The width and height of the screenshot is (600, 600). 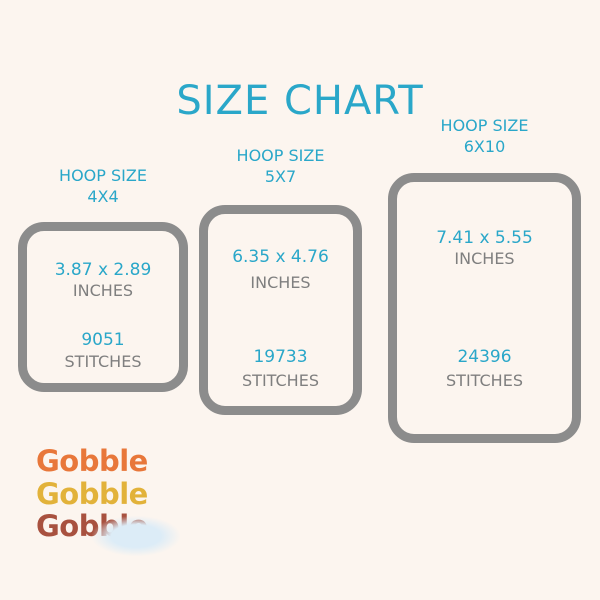 What do you see at coordinates (484, 146) in the screenshot?
I see `hoop-size: 6X10` at bounding box center [484, 146].